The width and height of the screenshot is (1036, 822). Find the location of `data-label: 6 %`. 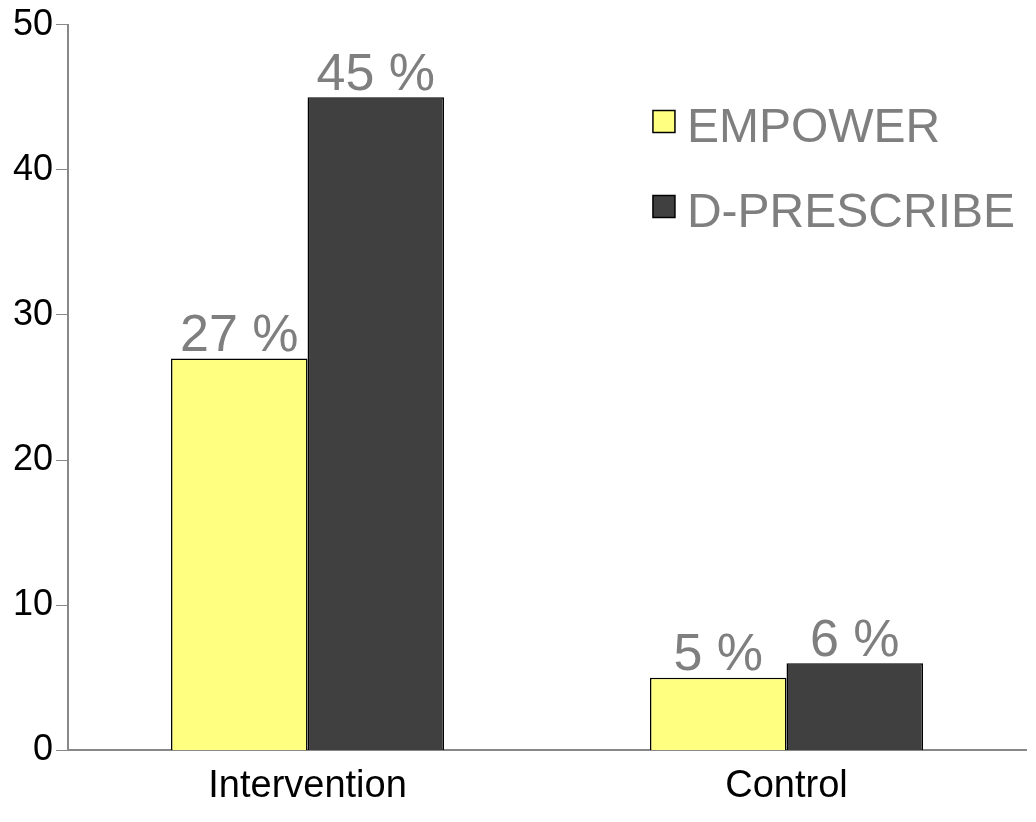

data-label: 6 % is located at coordinates (854, 637).